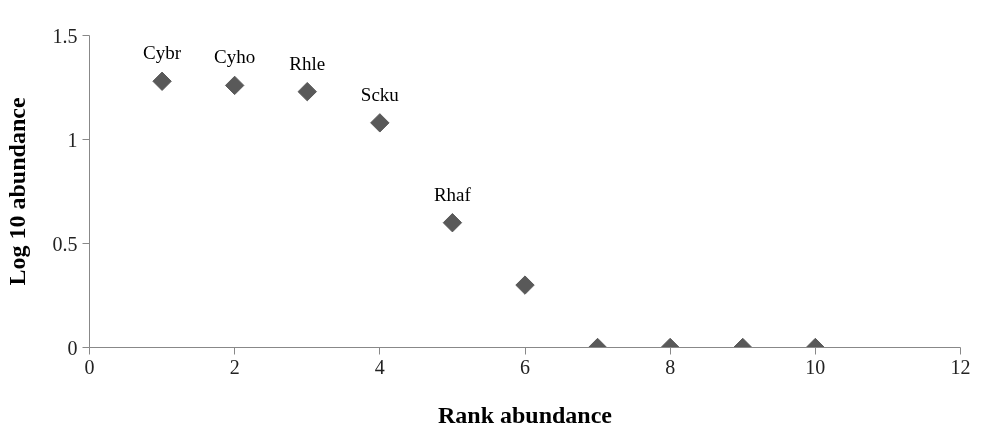  Describe the element at coordinates (452, 194) in the screenshot. I see `annotation: Rhaf` at that location.